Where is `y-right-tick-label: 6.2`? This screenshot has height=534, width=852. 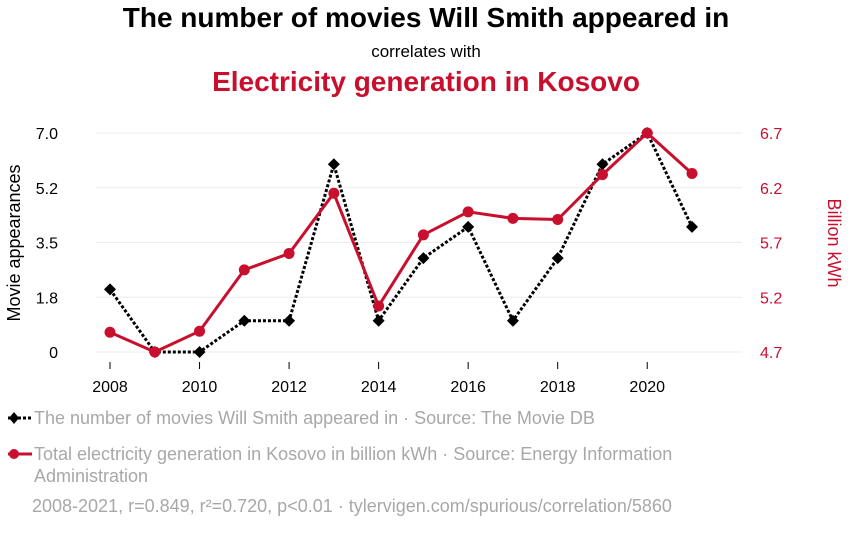
y-right-tick-label: 6.2 is located at coordinates (771, 189).